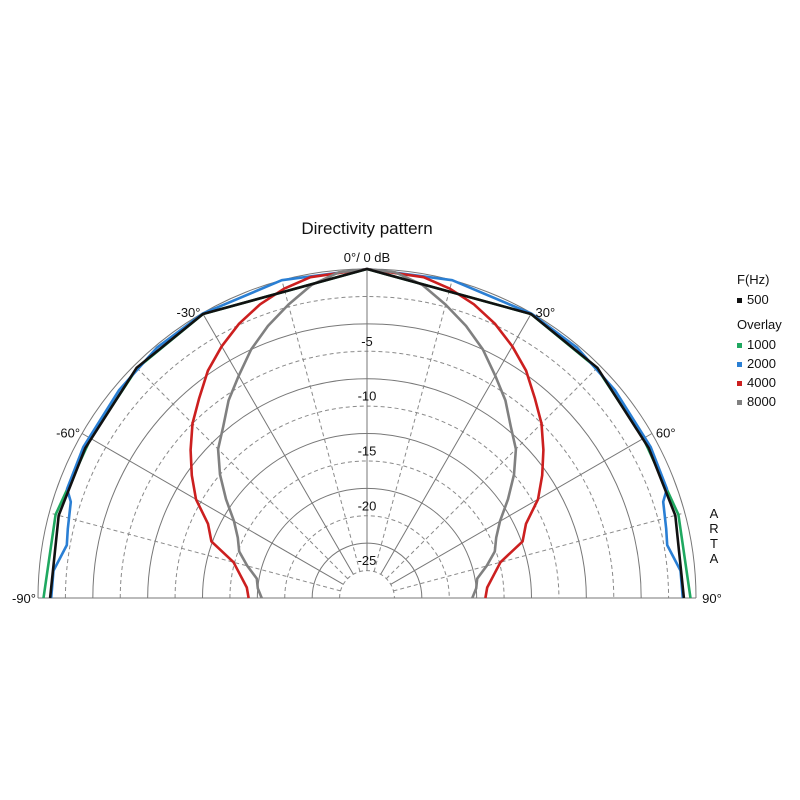 Image resolution: width=800 pixels, height=800 pixels. Describe the element at coordinates (367, 560) in the screenshot. I see `db-label: -25` at that location.